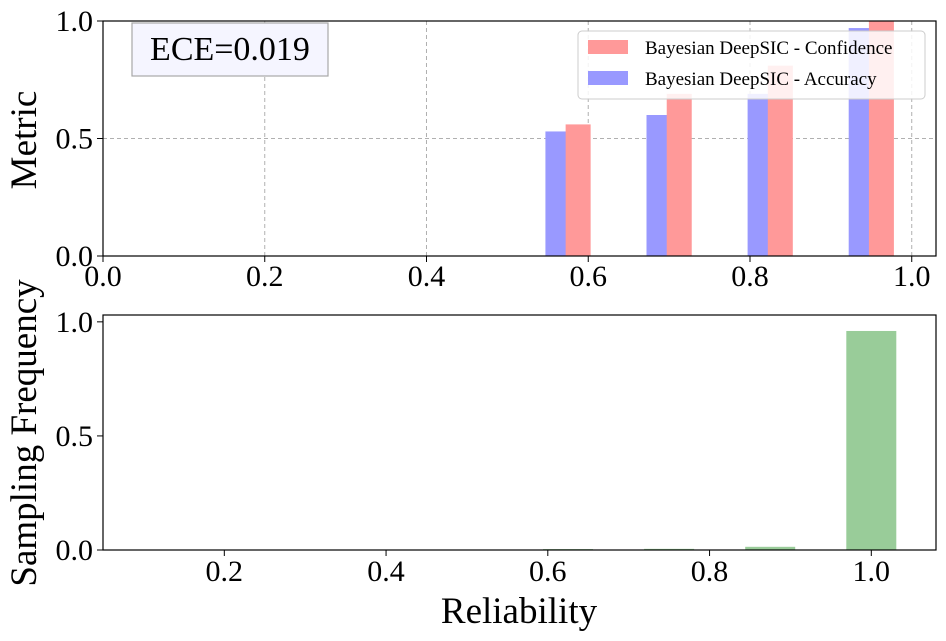 This screenshot has width=946, height=641. I want to click on top-y-ticks: 0.0 0.5 1.0, so click(79, 139).